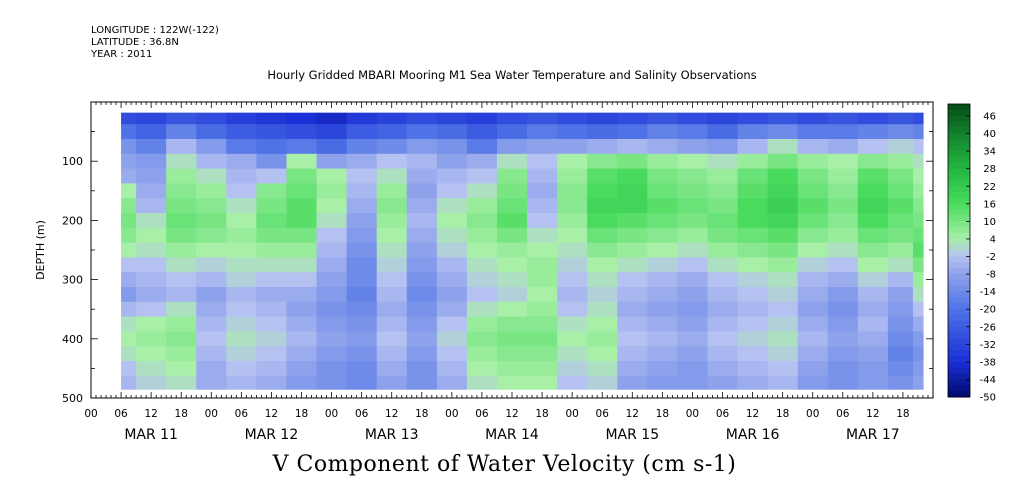 This screenshot has width=1009, height=504. What do you see at coordinates (181, 414) in the screenshot?
I see `x-tick-label: 18` at bounding box center [181, 414].